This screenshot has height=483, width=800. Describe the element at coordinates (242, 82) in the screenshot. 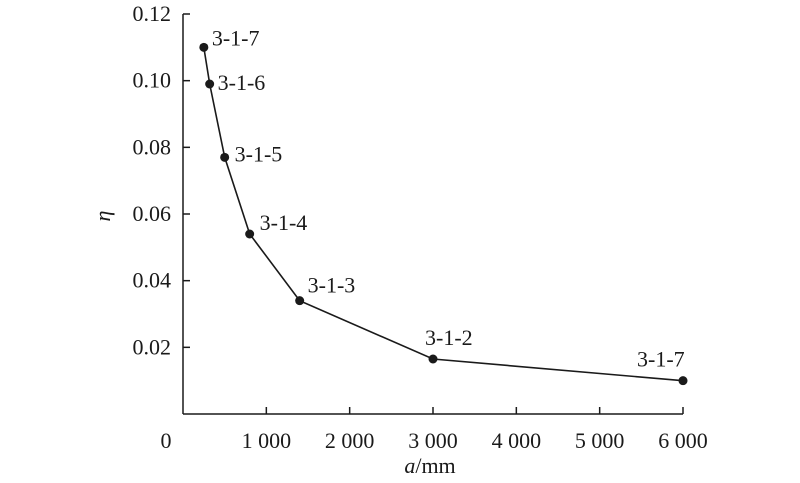

I see `point-label: 3-1-6` at that location.